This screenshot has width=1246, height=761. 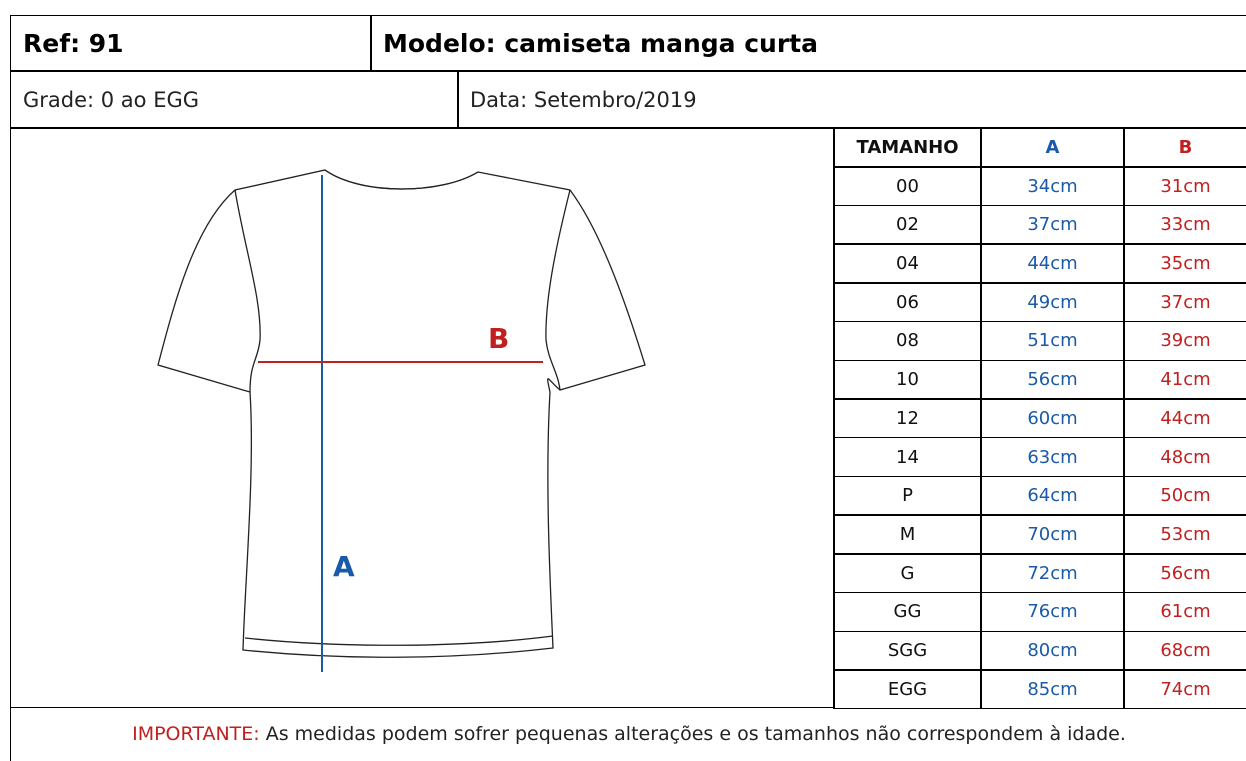 I want to click on table-cell: 12, so click(x=907, y=418).